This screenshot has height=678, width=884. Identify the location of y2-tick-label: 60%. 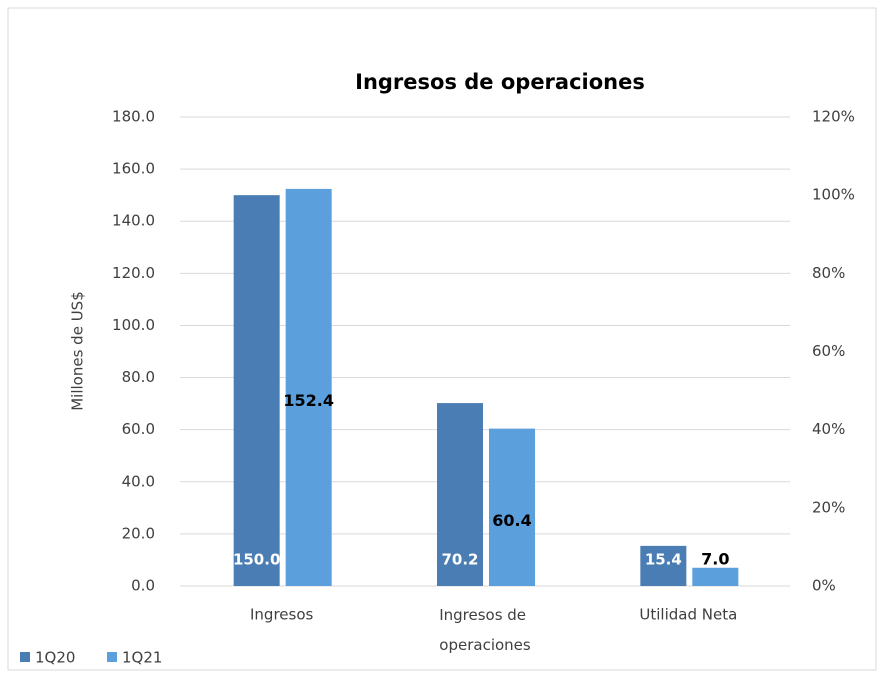
(828, 351).